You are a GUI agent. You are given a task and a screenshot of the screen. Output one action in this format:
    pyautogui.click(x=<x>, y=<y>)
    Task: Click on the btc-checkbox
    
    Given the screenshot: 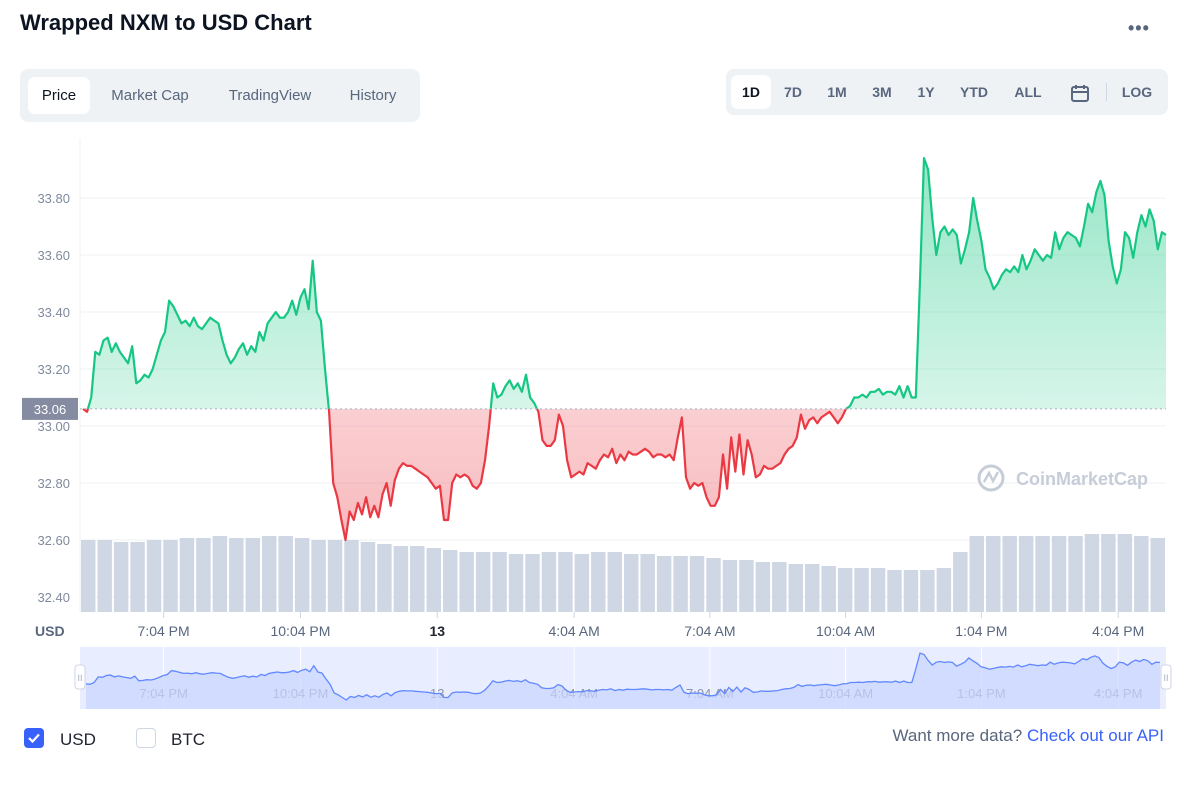 What is the action you would take?
    pyautogui.click(x=146, y=738)
    